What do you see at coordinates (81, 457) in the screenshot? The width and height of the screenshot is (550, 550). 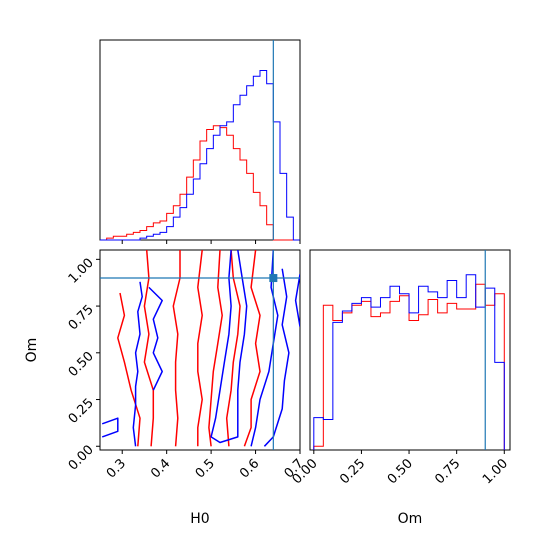 I see `contour-ytick-label-0: 0.00` at bounding box center [81, 457].